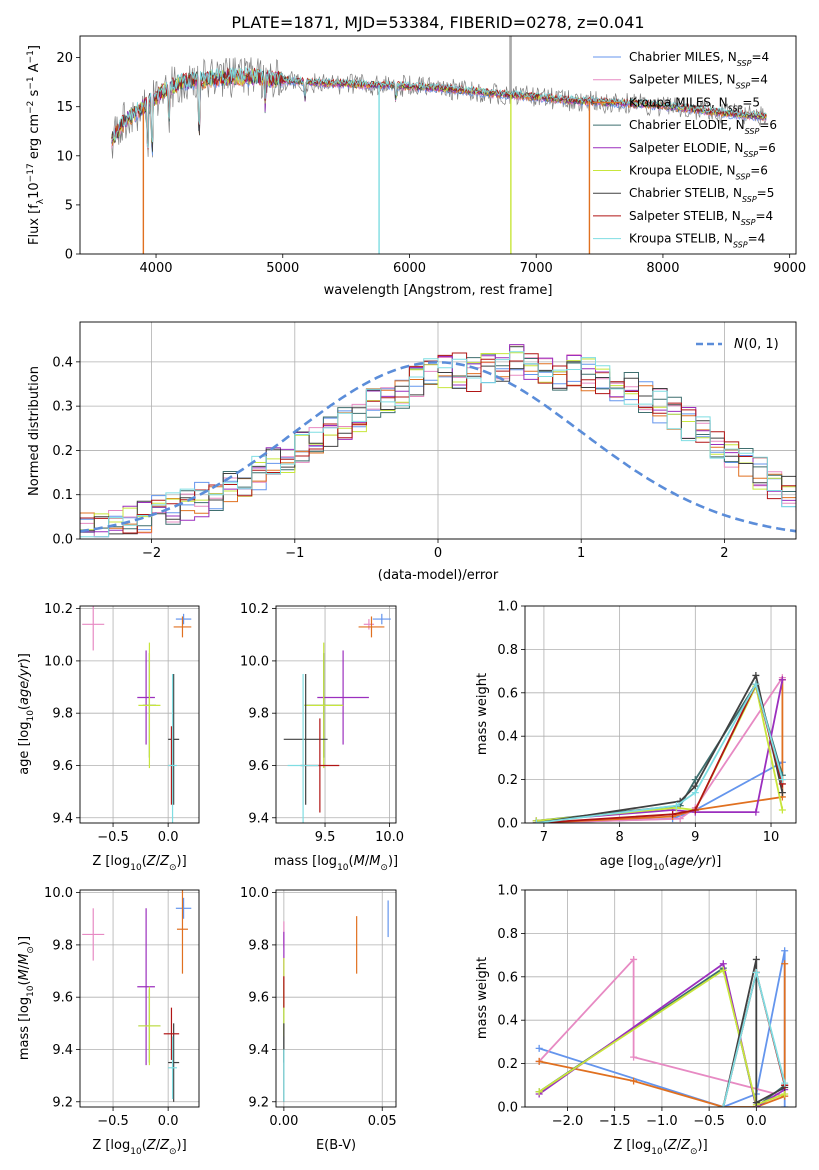  Describe the element at coordinates (34, 190) in the screenshot. I see `spectrum-y-label-part: 10` at that location.